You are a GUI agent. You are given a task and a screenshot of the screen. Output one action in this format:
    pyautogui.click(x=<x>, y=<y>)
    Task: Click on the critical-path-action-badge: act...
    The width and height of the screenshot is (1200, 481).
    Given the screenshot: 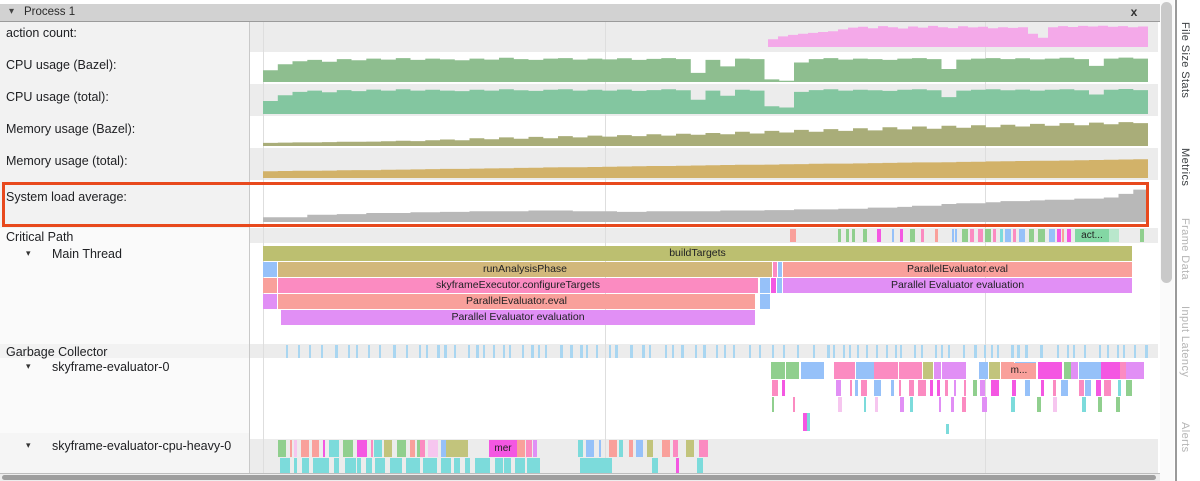 What is the action you would take?
    pyautogui.click(x=1092, y=235)
    